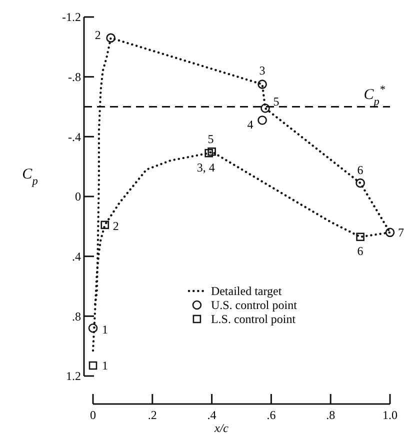  Describe the element at coordinates (76, 257) in the screenshot. I see `y-tick-label: .4` at that location.